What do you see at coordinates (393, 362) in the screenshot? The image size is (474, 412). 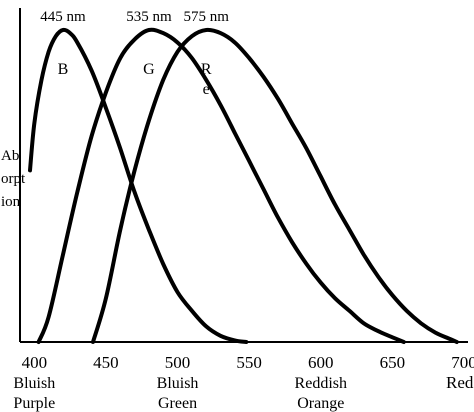 I see `x-tick-650: 650` at bounding box center [393, 362].